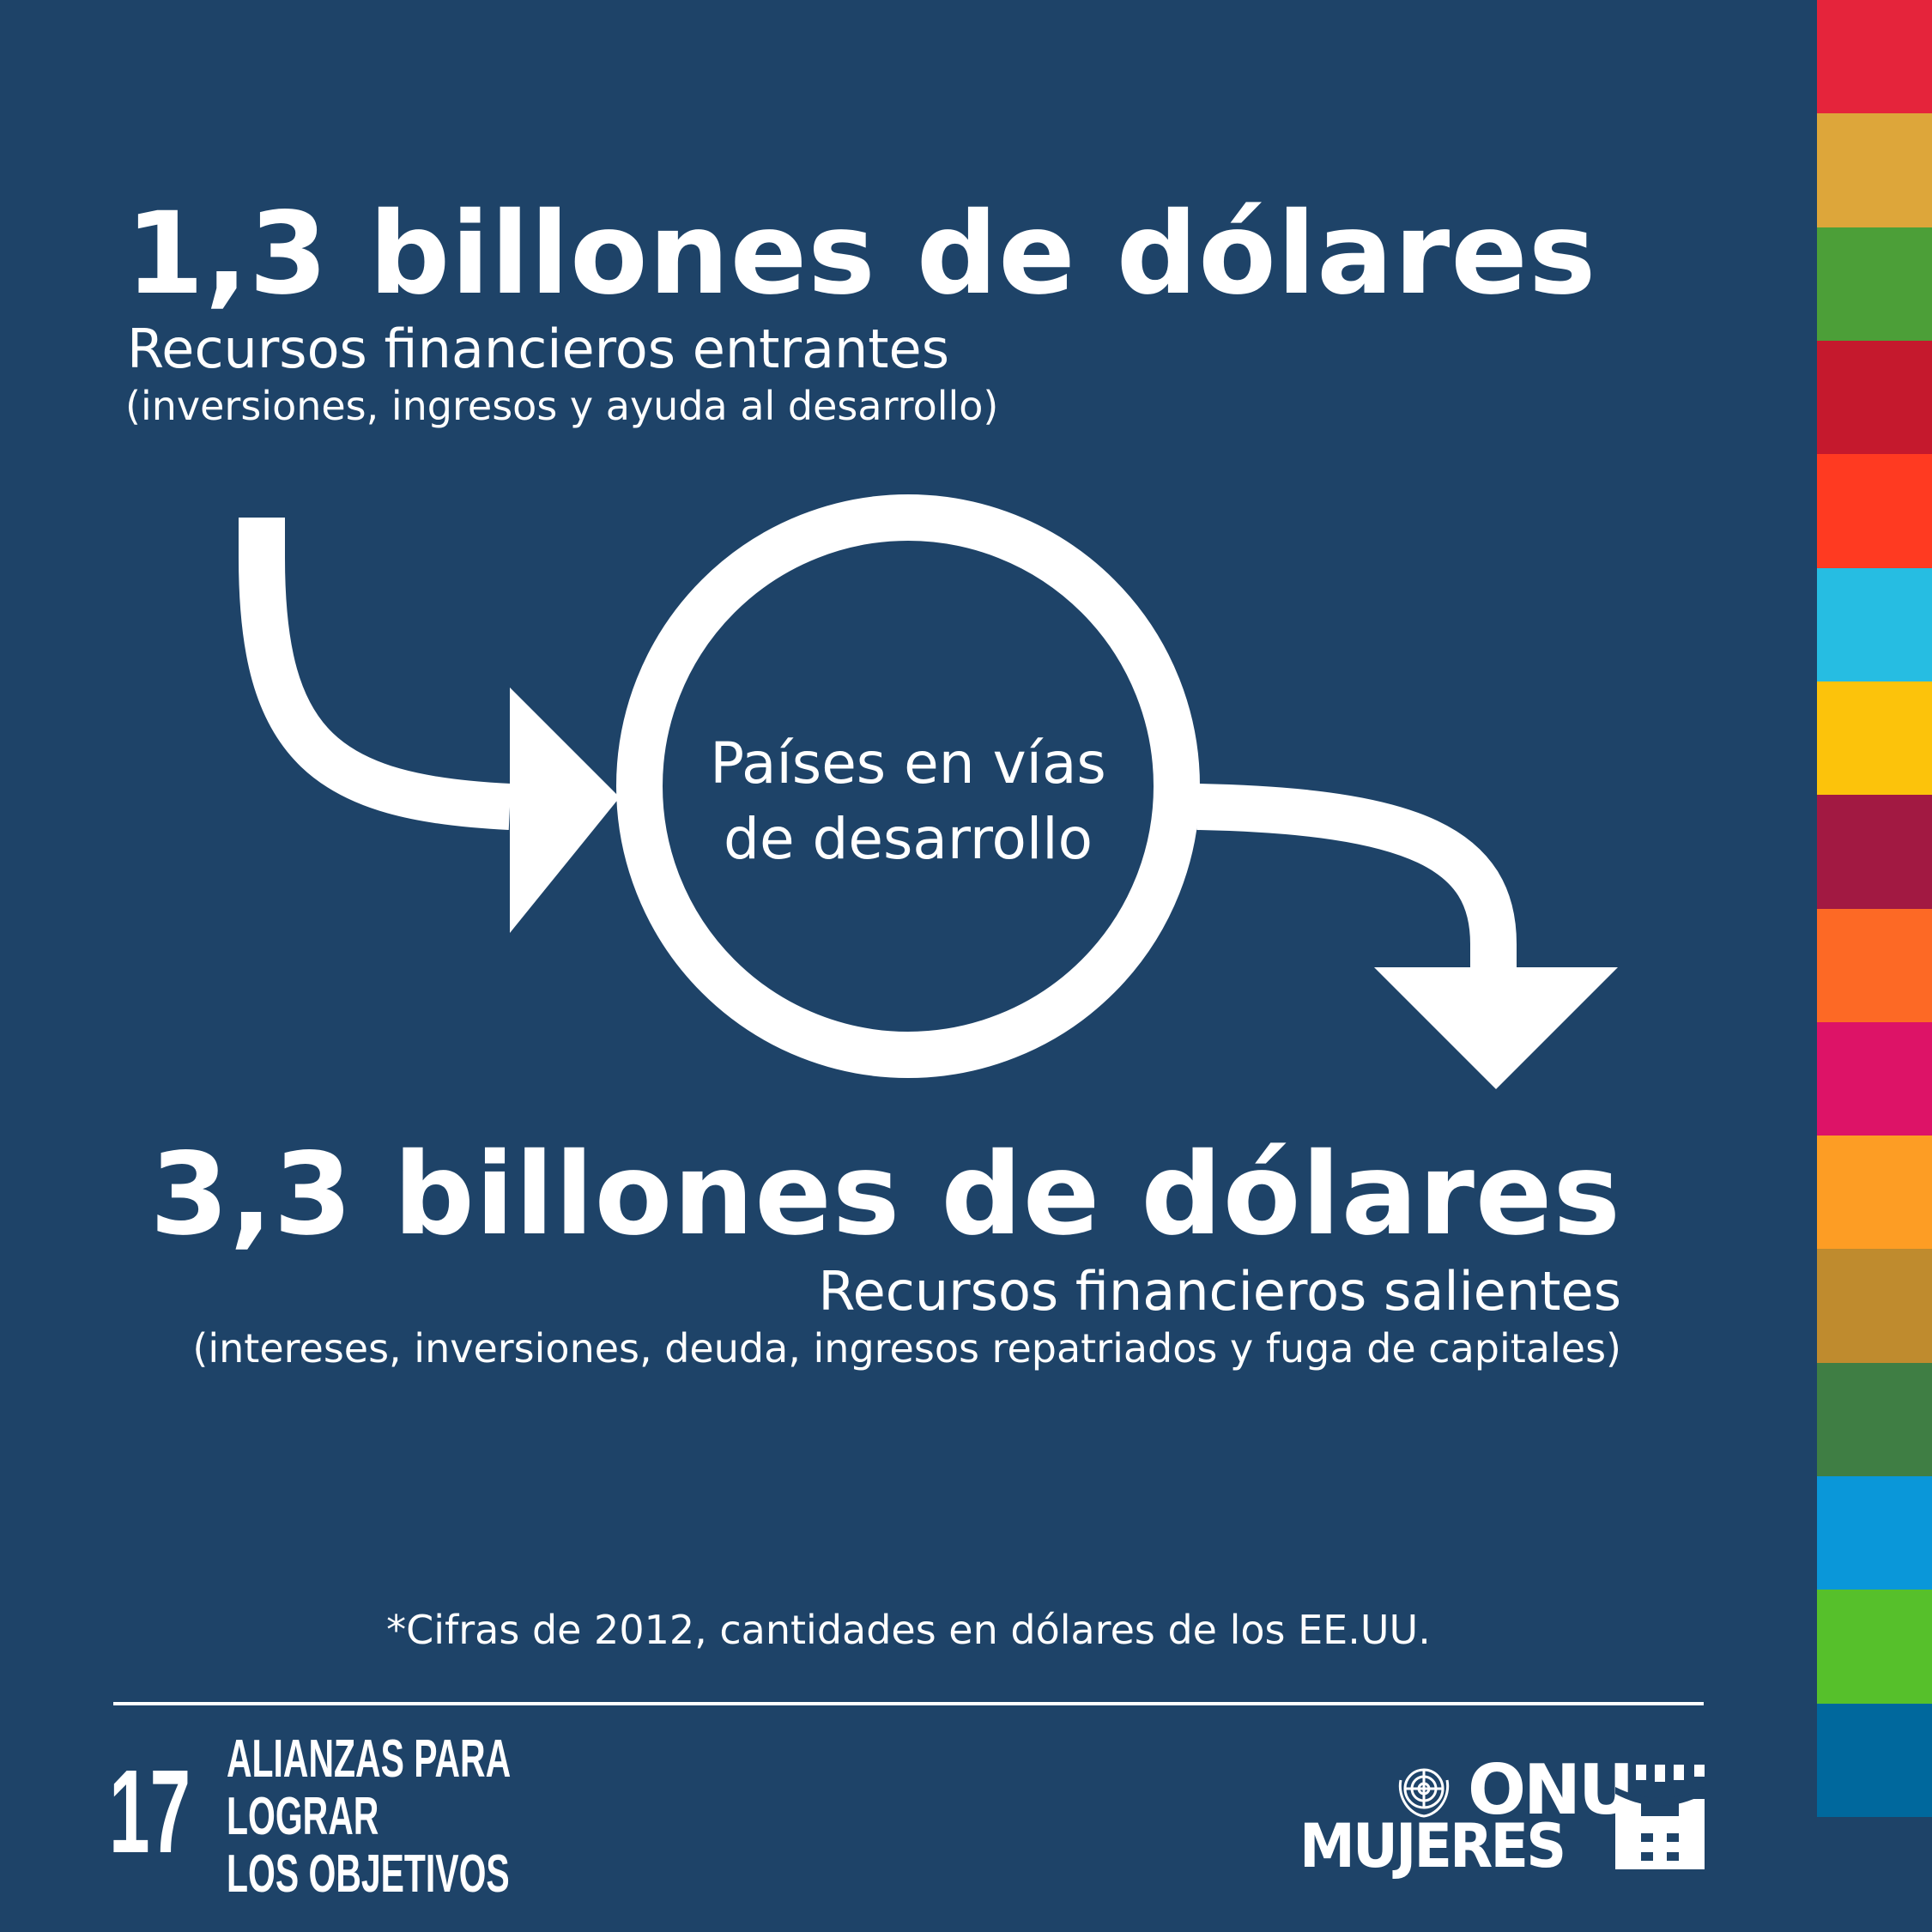 This screenshot has height=1932, width=1932. Describe the element at coordinates (909, 1704) in the screenshot. I see `divider` at that location.